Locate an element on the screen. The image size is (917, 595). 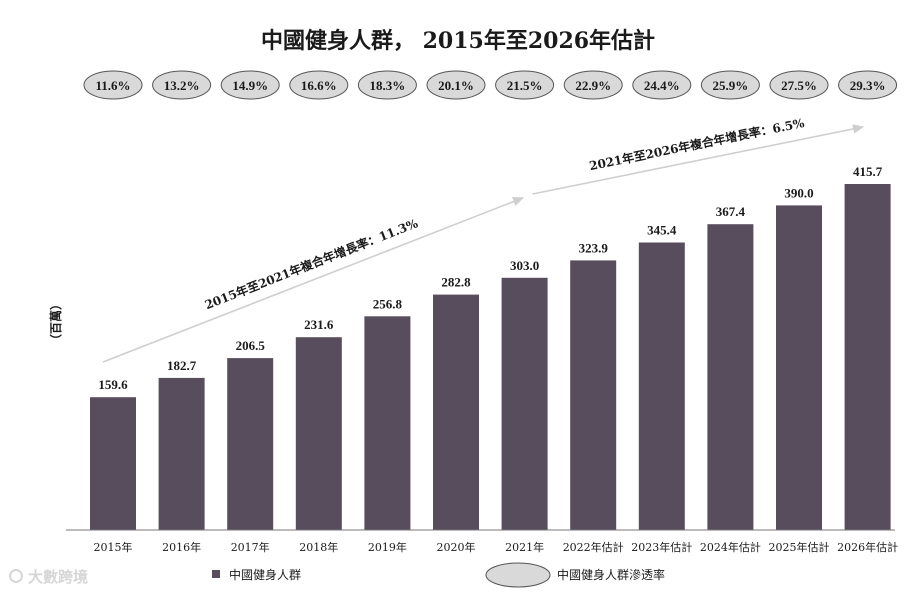
x-tick-label: 2024年估計 is located at coordinates (730, 547).